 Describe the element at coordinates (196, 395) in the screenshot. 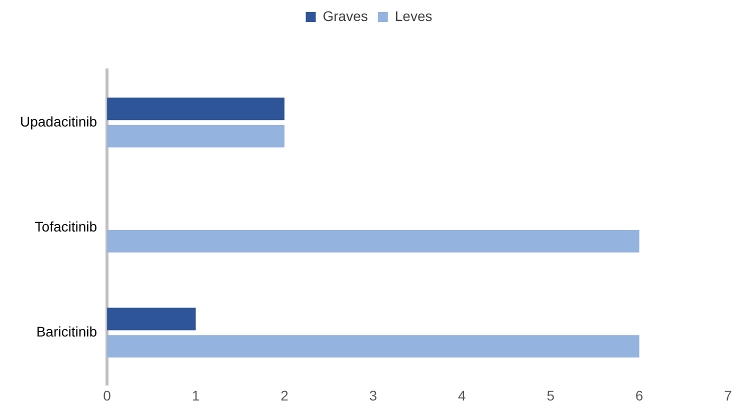

I see `x-tick-label: 1` at that location.